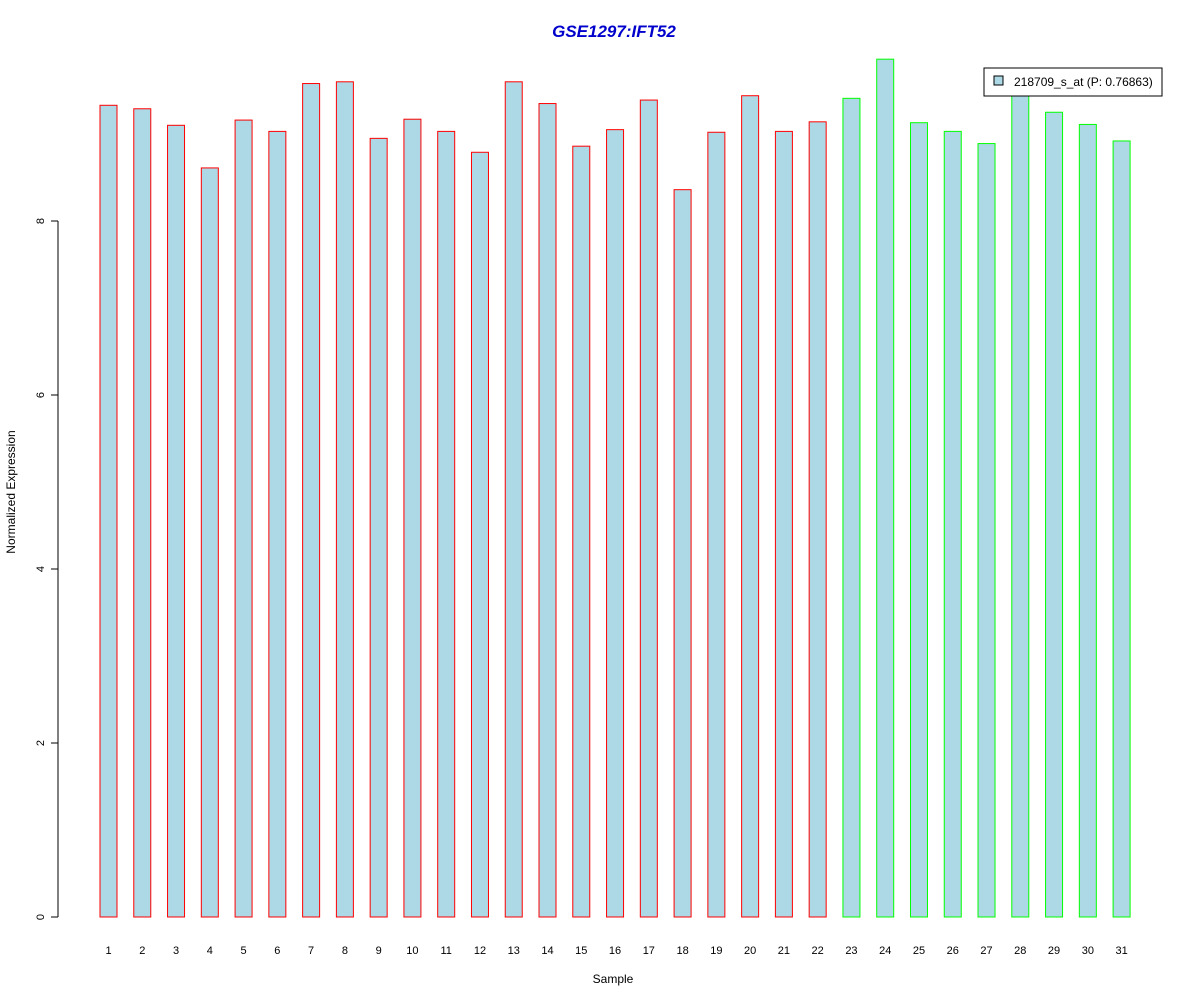 This screenshot has width=1200, height=1000. I want to click on x-tick-label: 2, so click(142, 951).